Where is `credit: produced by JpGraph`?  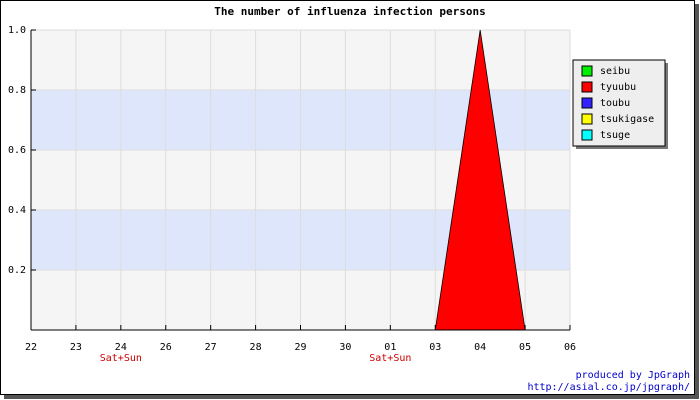
credit: produced by JpGraph is located at coordinates (633, 375).